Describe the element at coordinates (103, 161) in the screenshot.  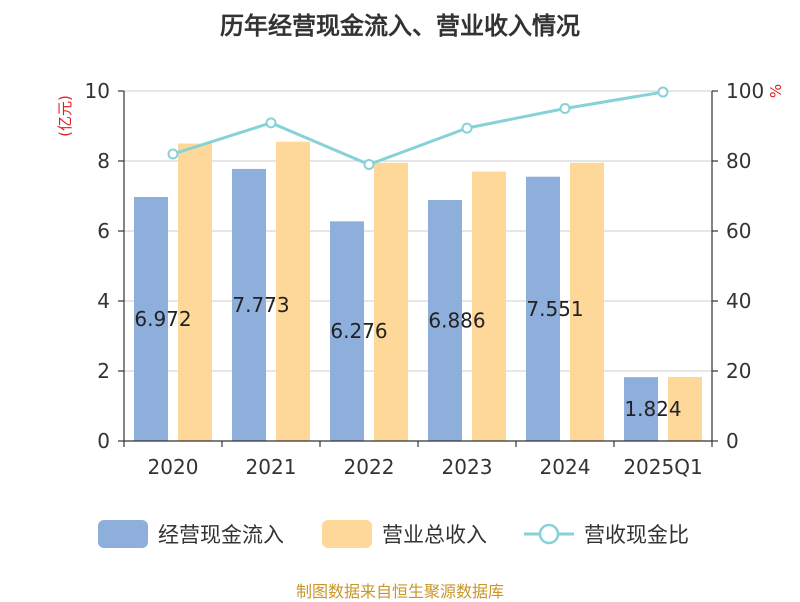
I see `left-tick-label: 8` at that location.